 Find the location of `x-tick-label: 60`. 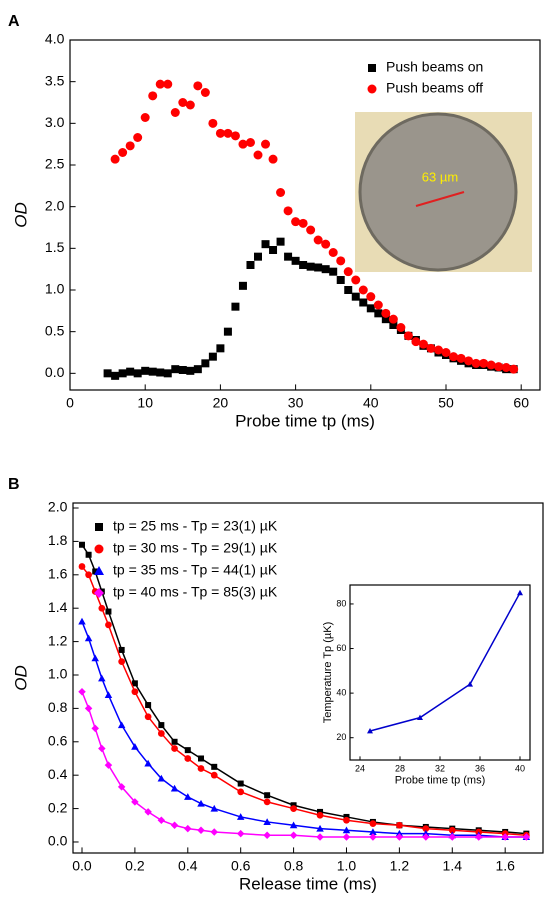

x-tick-label: 60 is located at coordinates (521, 403).